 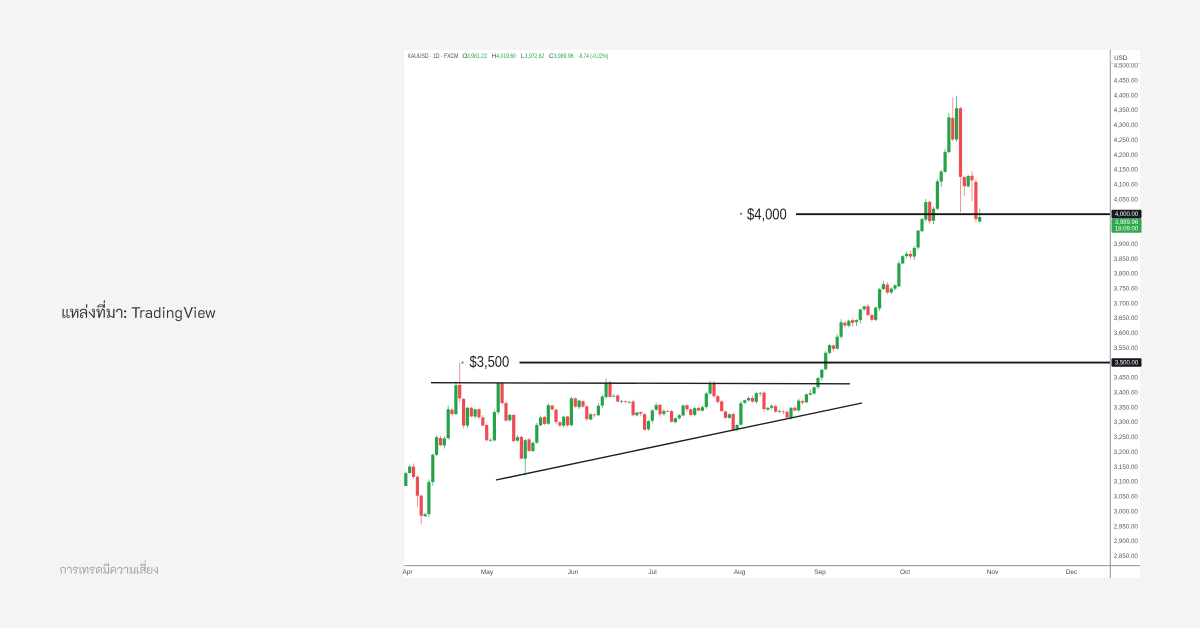 I want to click on svg-text: 3,500.00, so click(x=1127, y=364).